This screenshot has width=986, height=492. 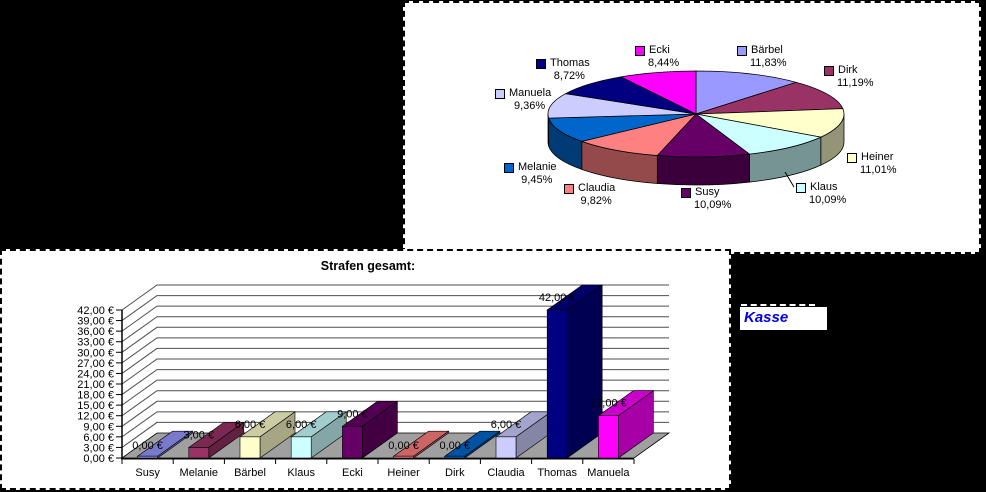 I want to click on pie-data-label: Dirk 11,19%, so click(x=849, y=77).